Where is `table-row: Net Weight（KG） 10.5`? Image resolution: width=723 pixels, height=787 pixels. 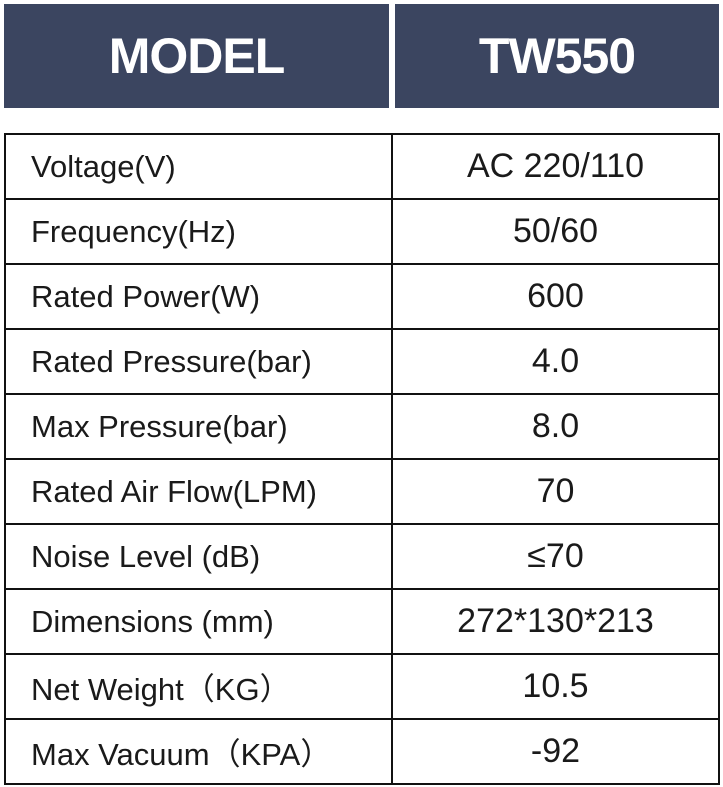 table-row: Net Weight（KG） 10.5 is located at coordinates (362, 685).